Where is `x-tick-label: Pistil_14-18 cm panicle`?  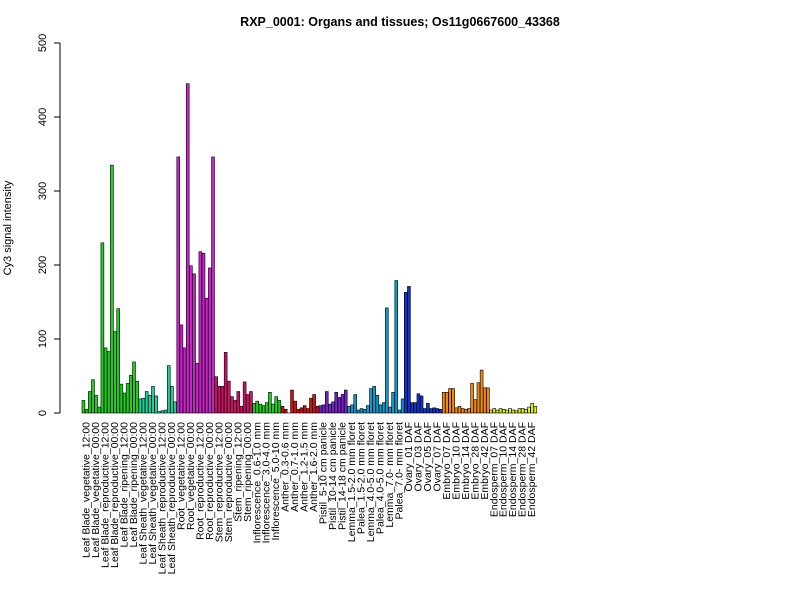 x-tick-label: Pistil_14-18 cm panicle is located at coordinates (343, 476).